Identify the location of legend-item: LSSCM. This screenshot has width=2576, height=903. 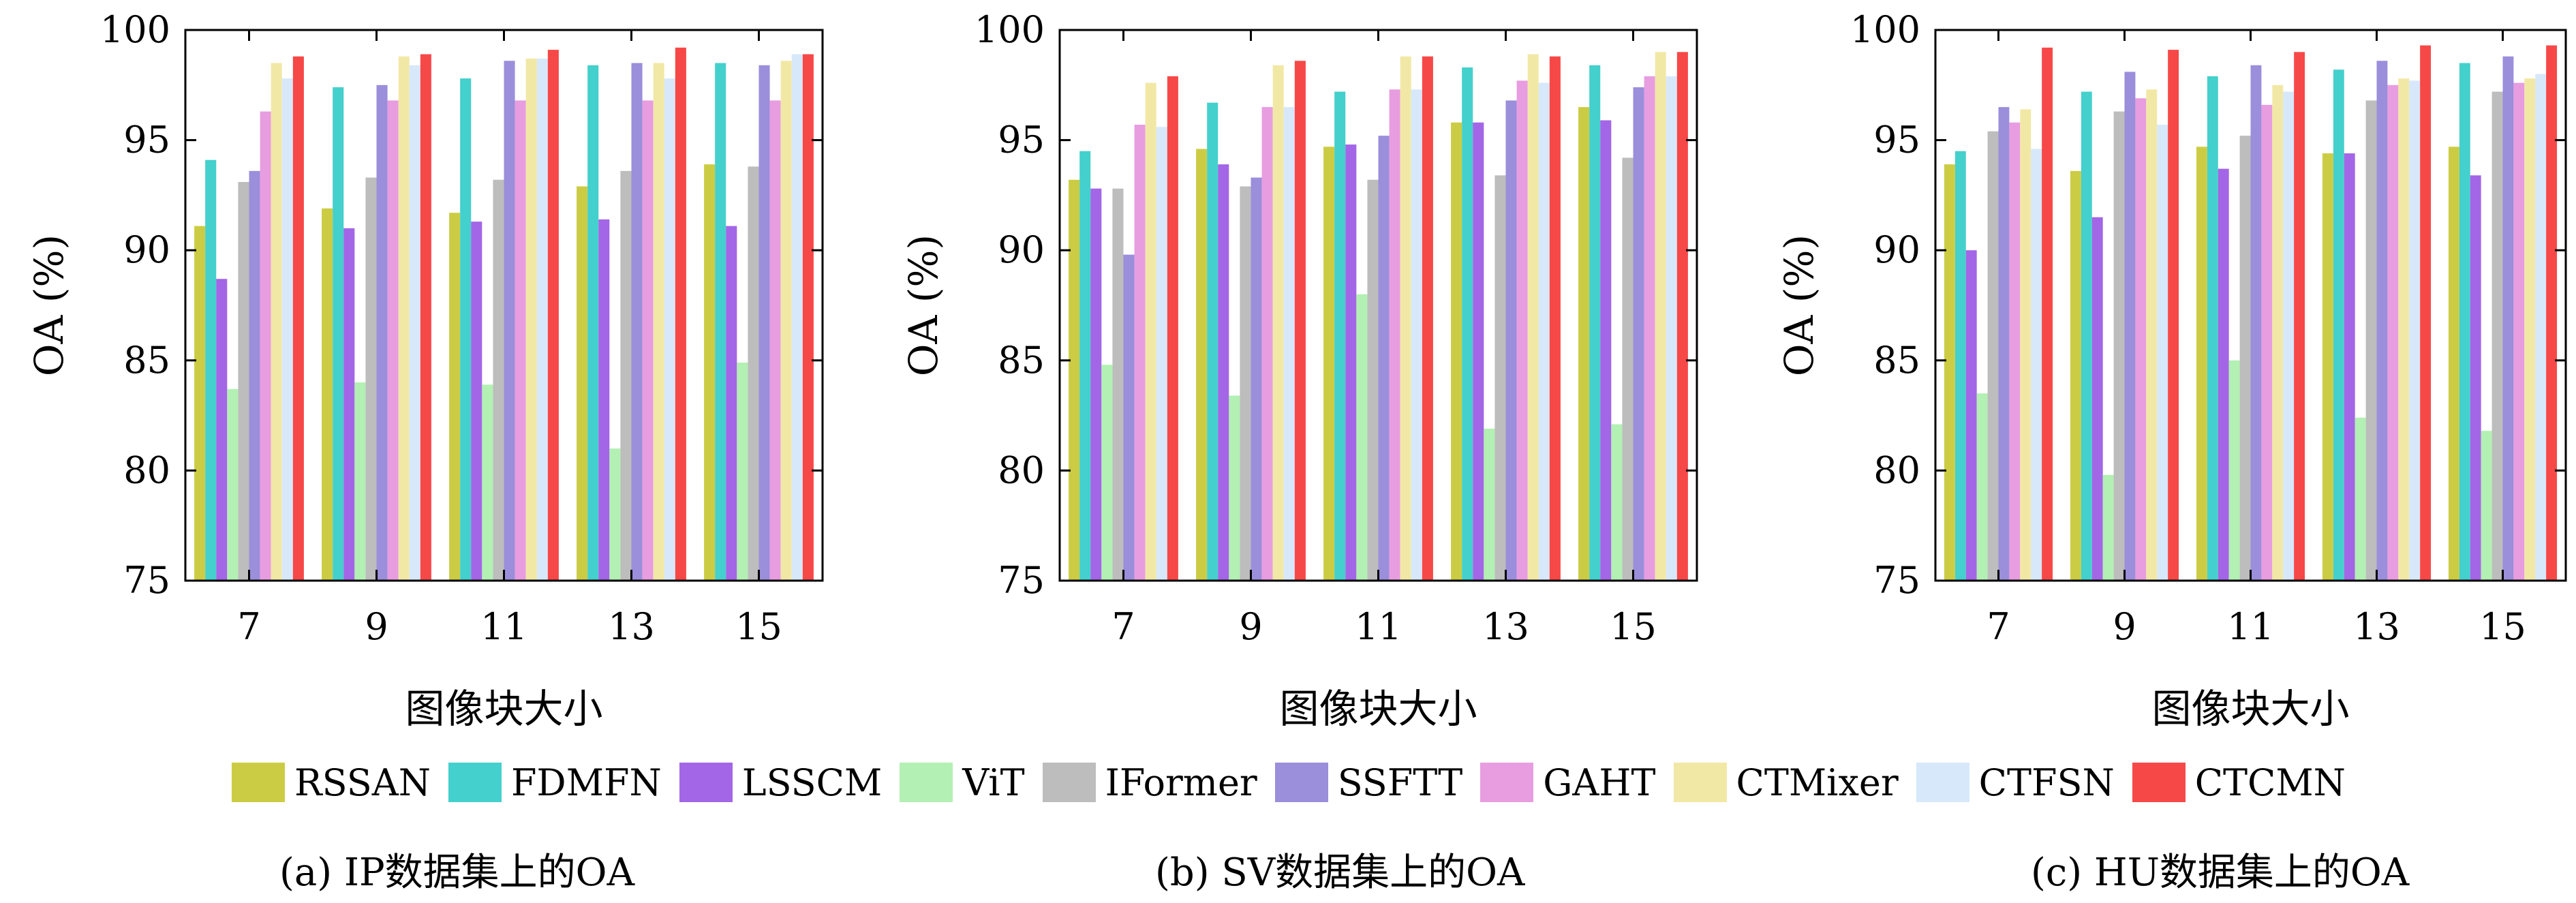
(780, 782).